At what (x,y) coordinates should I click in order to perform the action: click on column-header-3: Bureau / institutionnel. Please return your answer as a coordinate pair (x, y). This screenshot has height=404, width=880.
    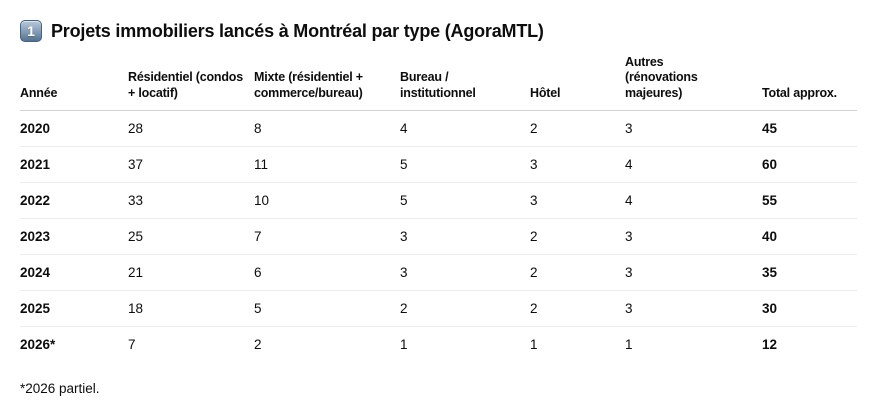
    Looking at the image, I should click on (465, 83).